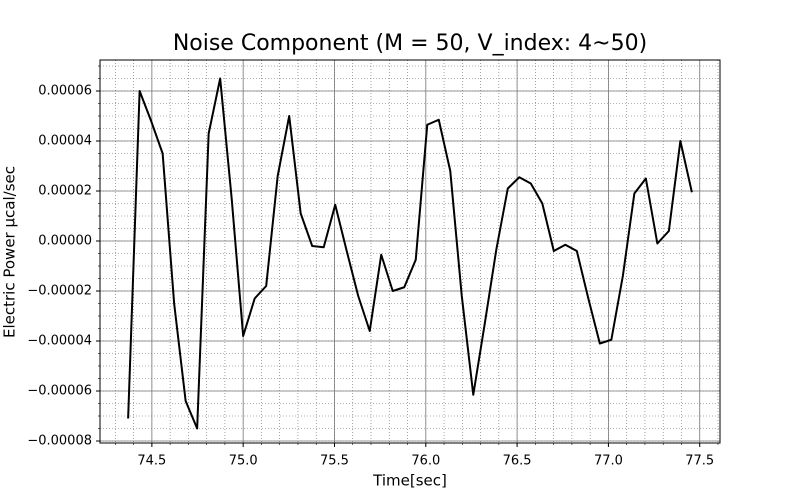 Image resolution: width=800 pixels, height=500 pixels. I want to click on x-axis-label: Time[sec], so click(409, 481).